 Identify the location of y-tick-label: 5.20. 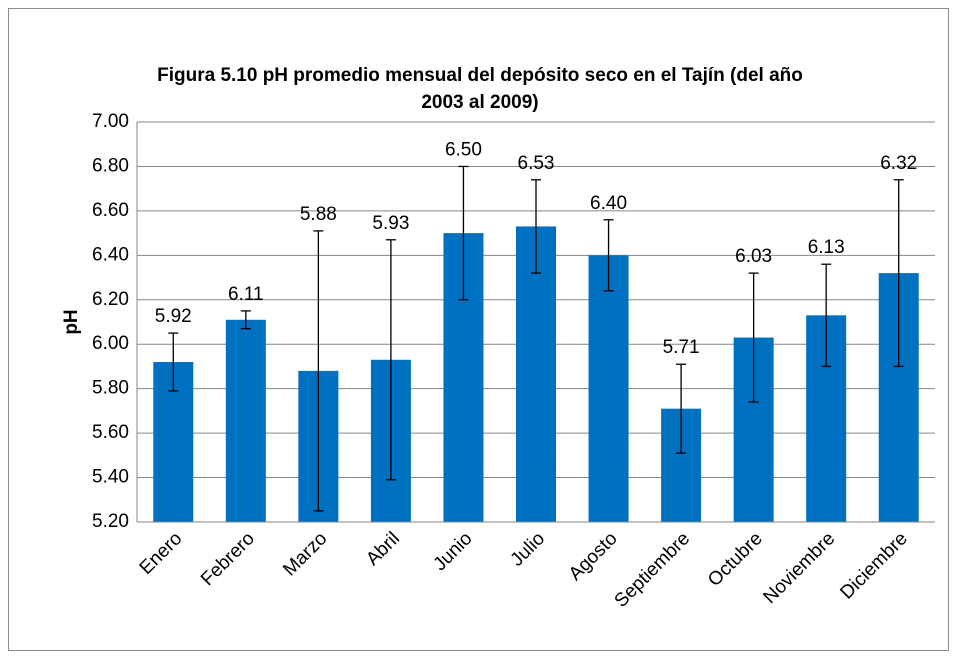
(110, 521).